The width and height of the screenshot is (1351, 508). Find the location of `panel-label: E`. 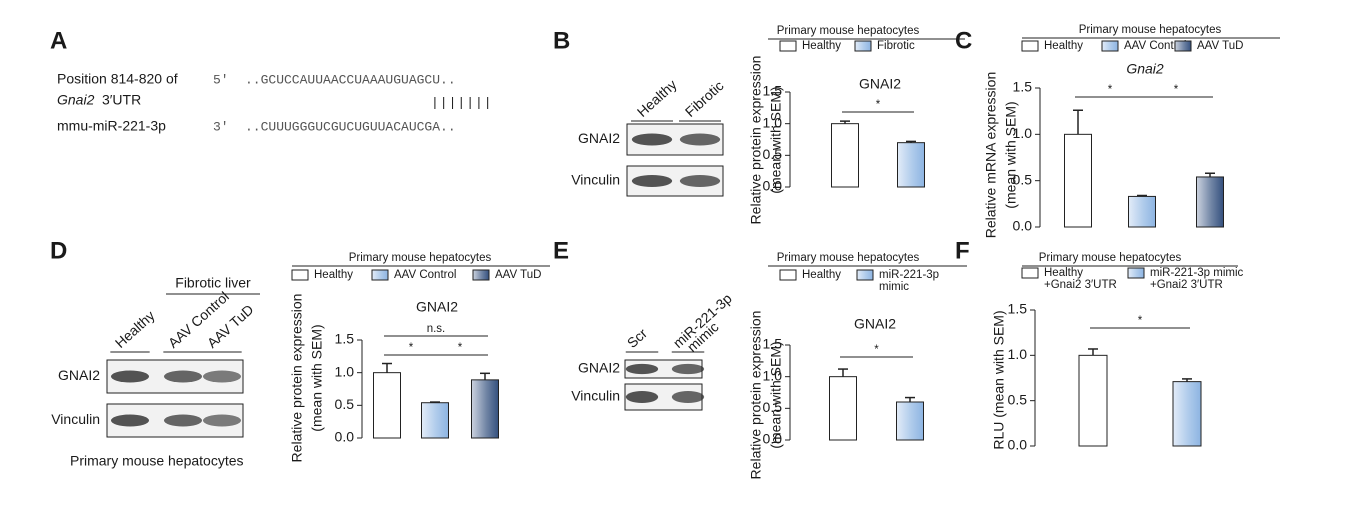

panel-label: E is located at coordinates (561, 250).